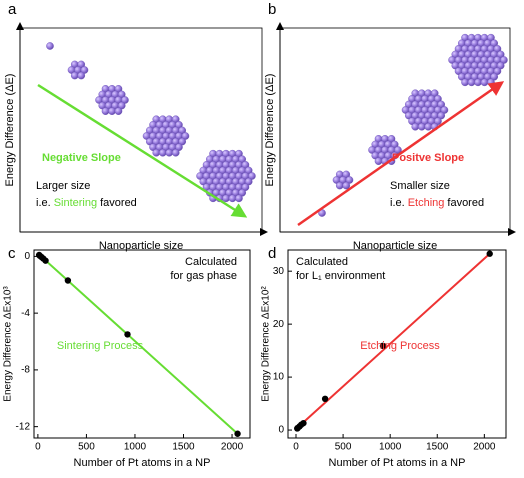 The width and height of the screenshot is (524, 478). I want to click on slope-label: Positve Slope, so click(428, 158).